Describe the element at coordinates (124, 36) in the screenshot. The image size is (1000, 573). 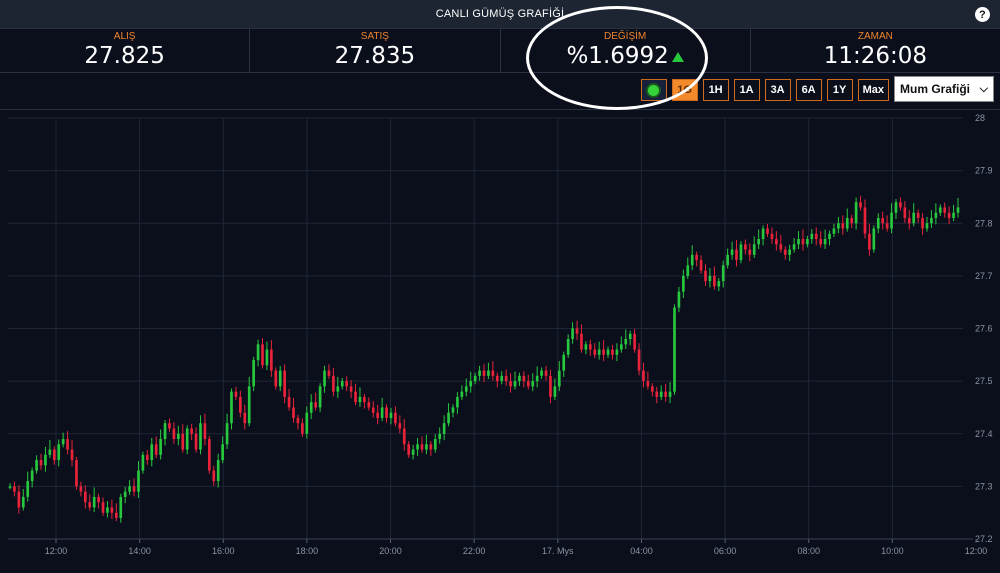
I see `stat-bid-label: ALIŞ` at that location.